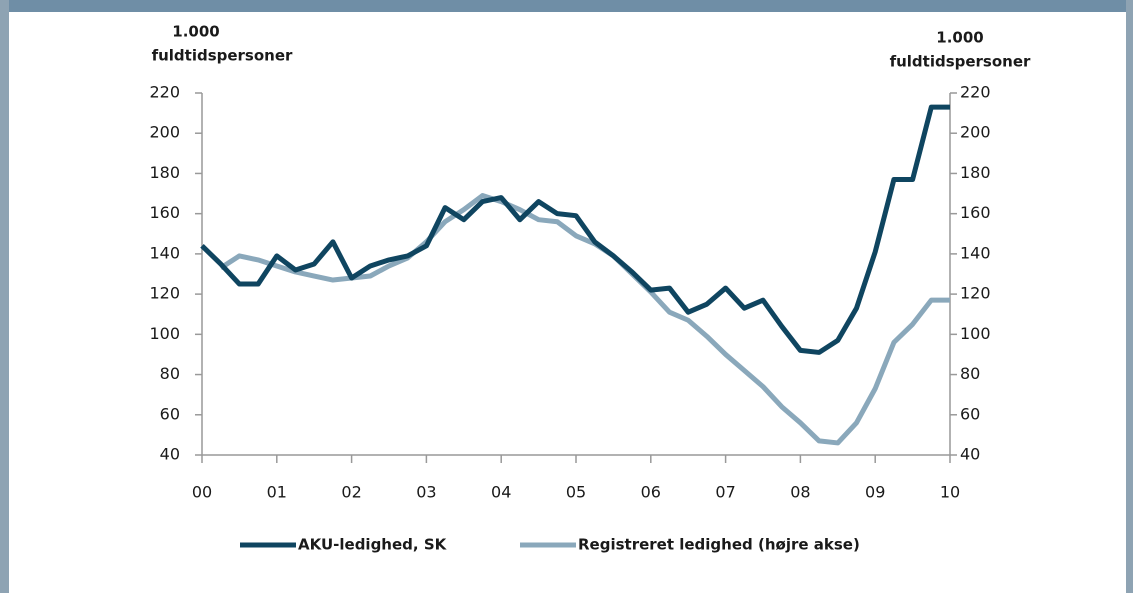 The image size is (1133, 593). Describe the element at coordinates (373, 545) in the screenshot. I see `legend-label: AKU-ledighed, SK` at that location.